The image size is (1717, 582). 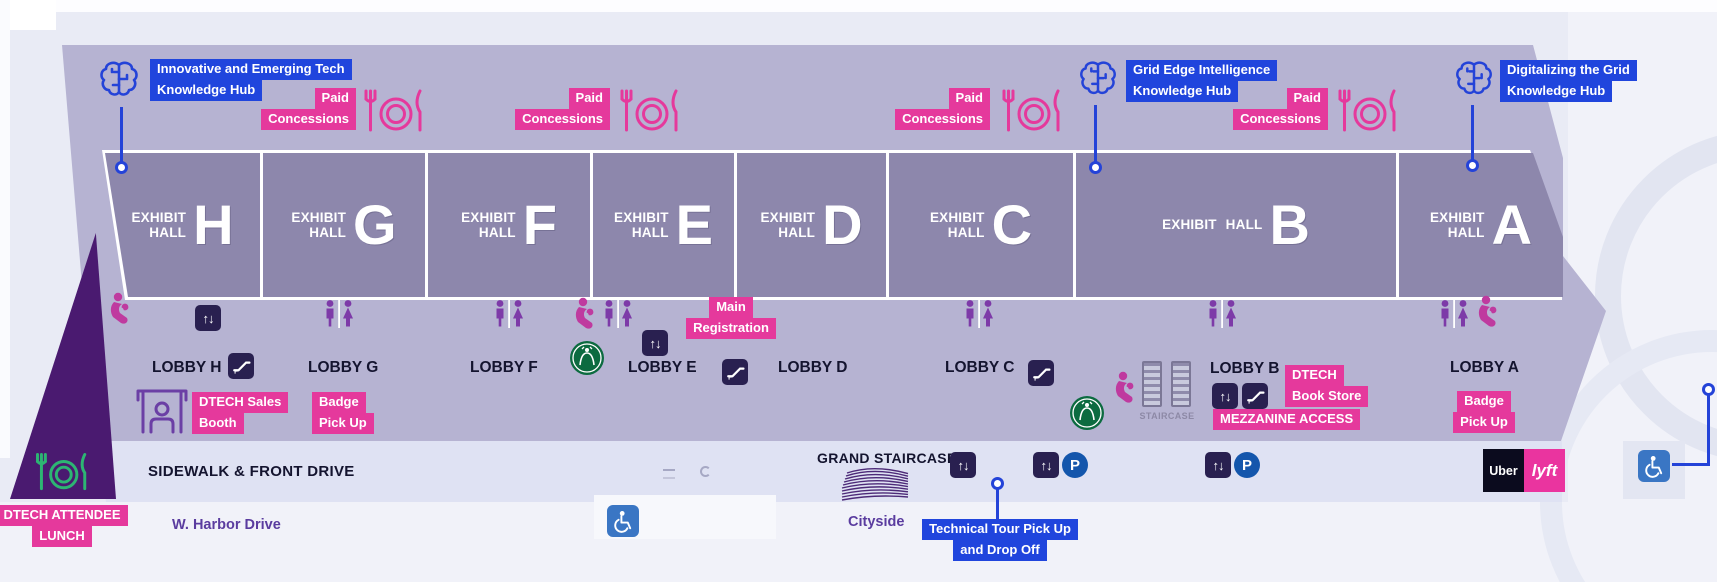 I want to click on exhibit-hall-a: EXHIBIT HALL A, so click(x=1481, y=225).